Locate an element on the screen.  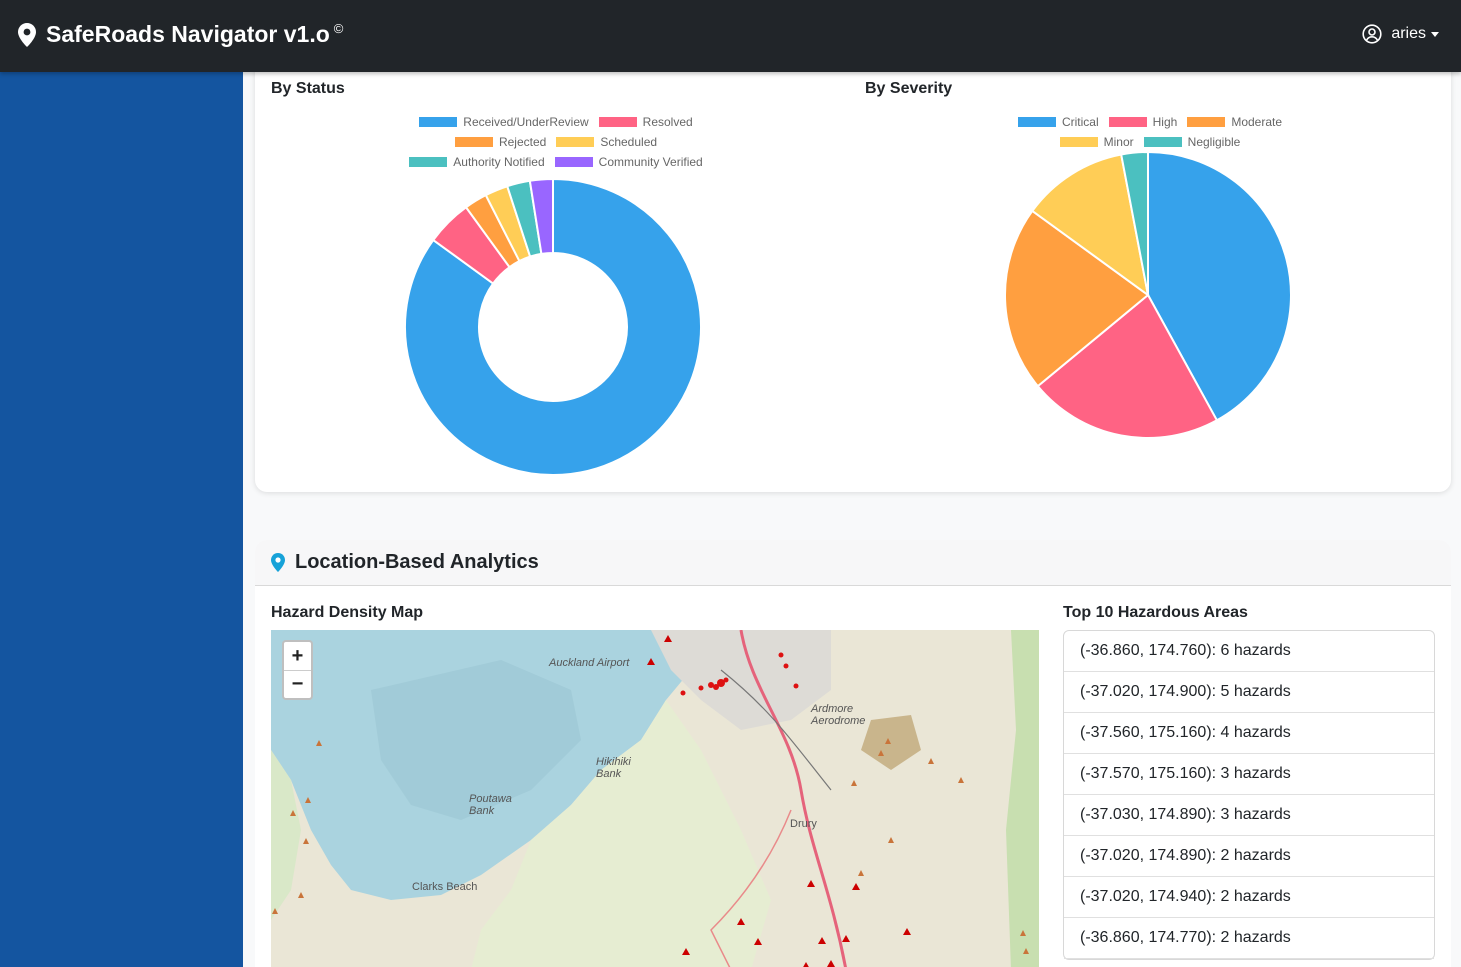
severity-chart-title: By Severity is located at coordinates (909, 88).